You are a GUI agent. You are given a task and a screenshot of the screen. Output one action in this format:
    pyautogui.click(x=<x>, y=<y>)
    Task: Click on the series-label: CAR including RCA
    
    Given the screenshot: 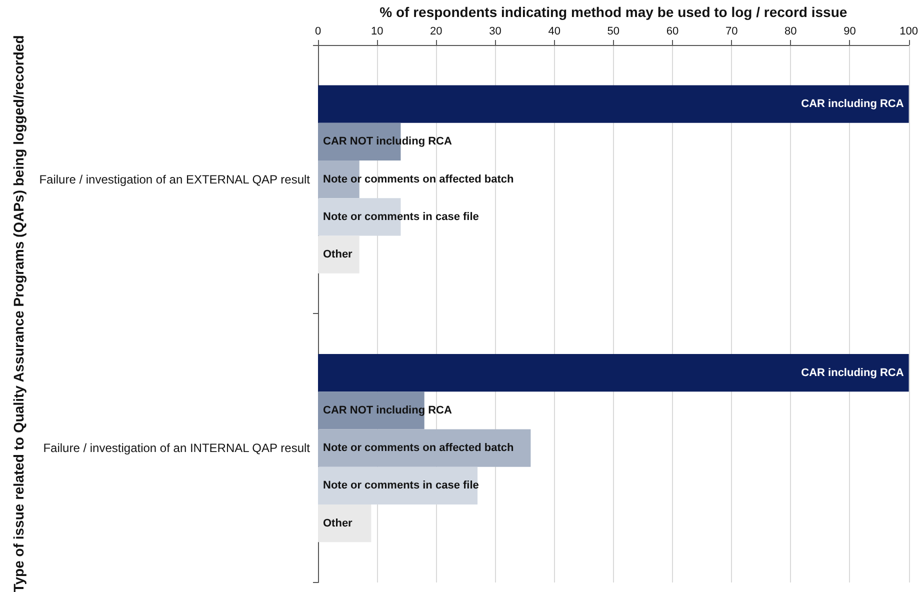 What is the action you would take?
    pyautogui.click(x=852, y=104)
    